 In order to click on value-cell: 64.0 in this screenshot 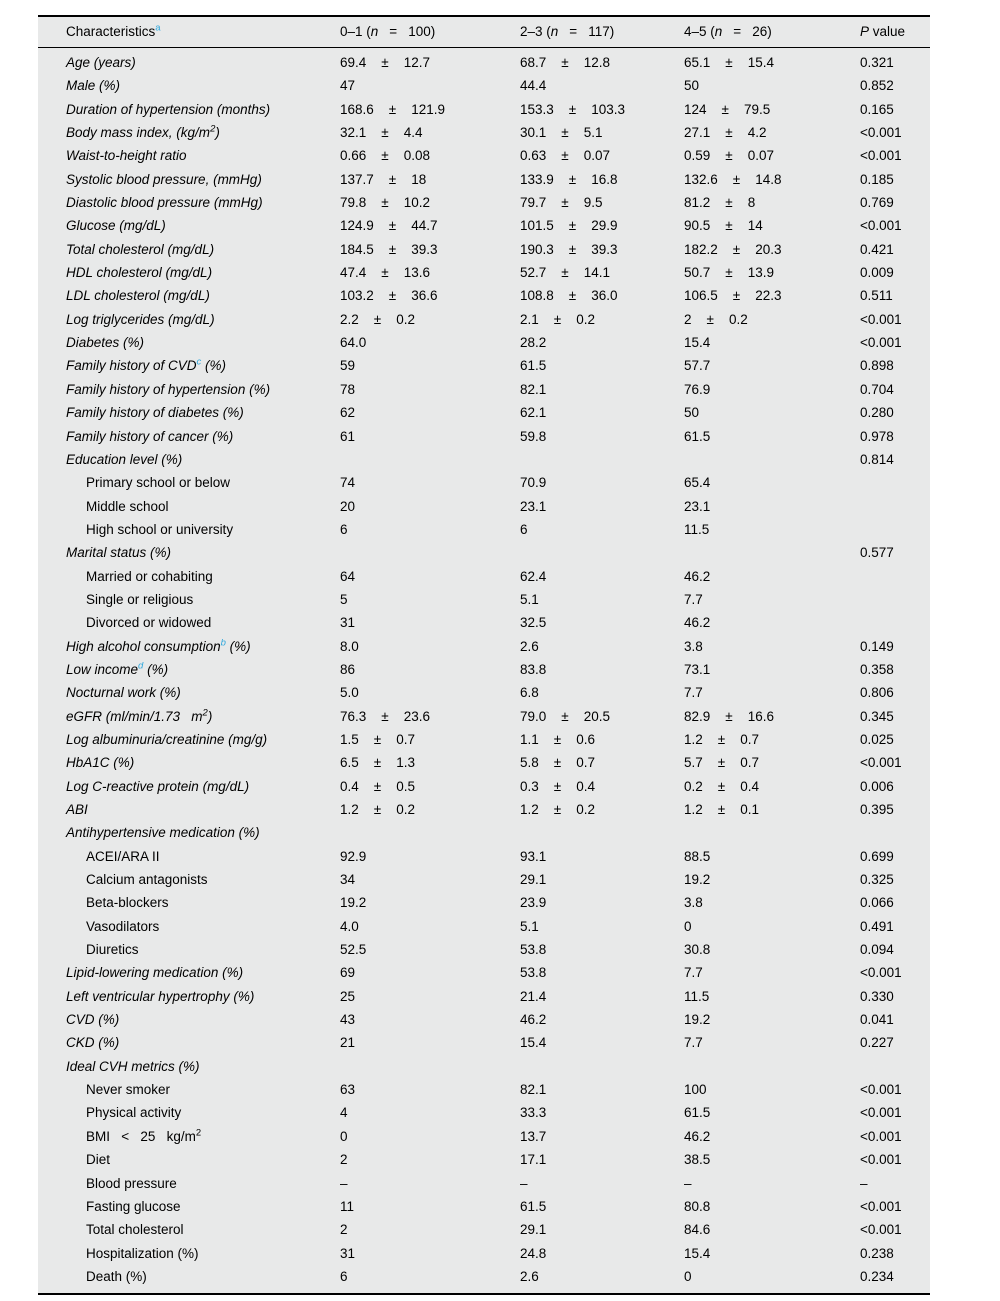, I will do `click(430, 342)`.